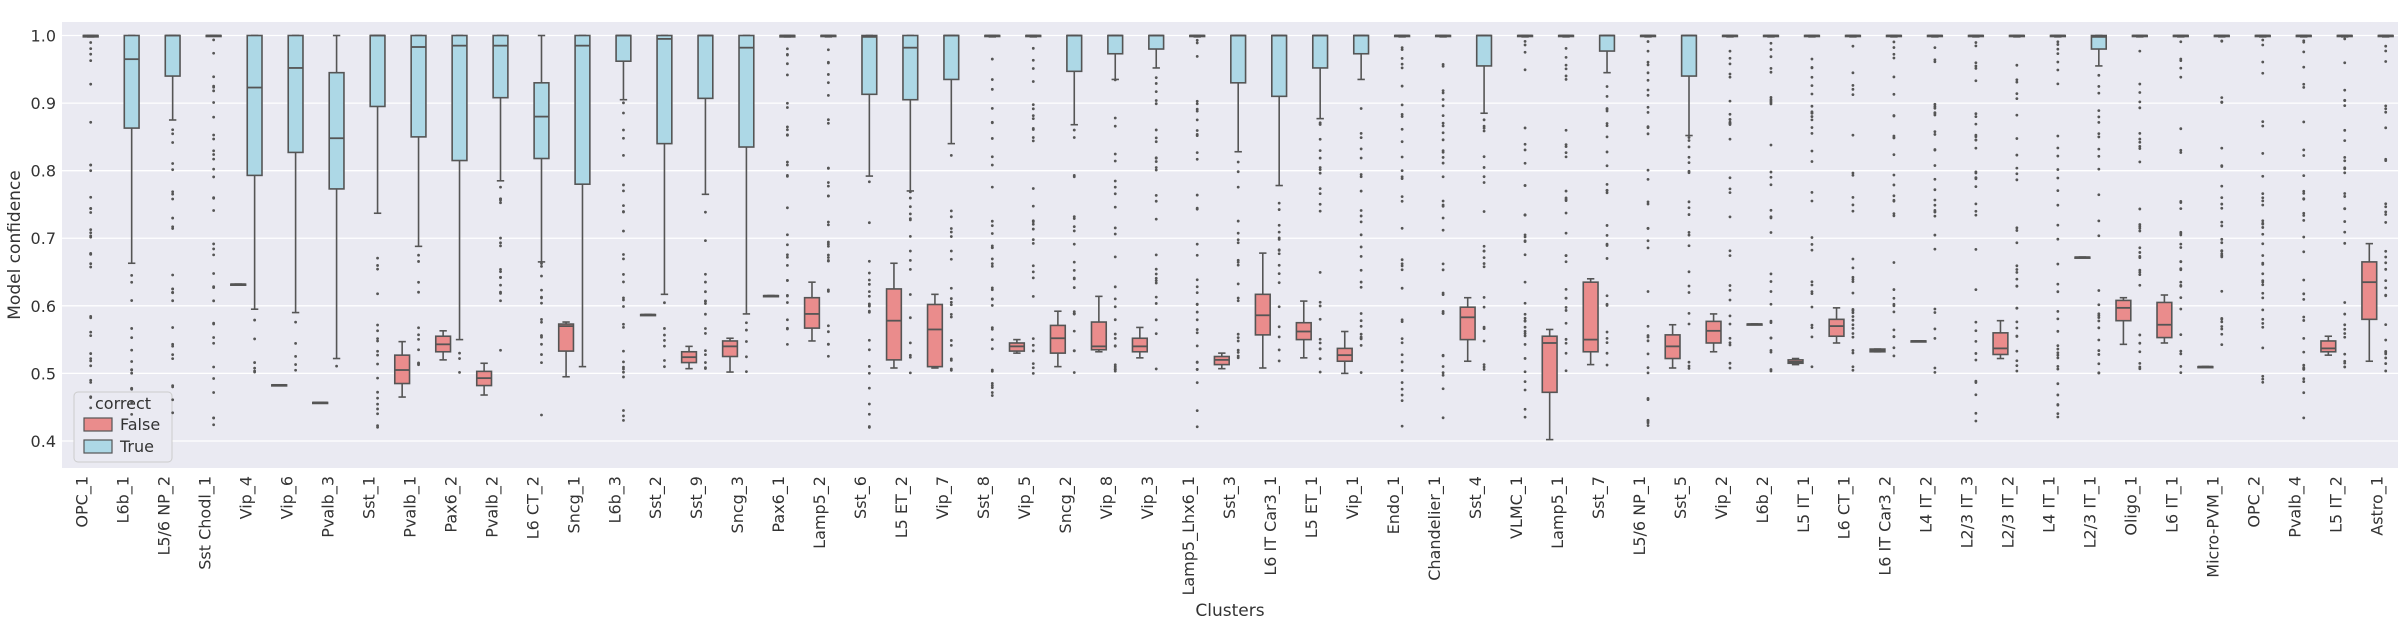 Image resolution: width=2403 pixels, height=633 pixels. I want to click on x-tick-label: VLMC_1, so click(1517, 507).